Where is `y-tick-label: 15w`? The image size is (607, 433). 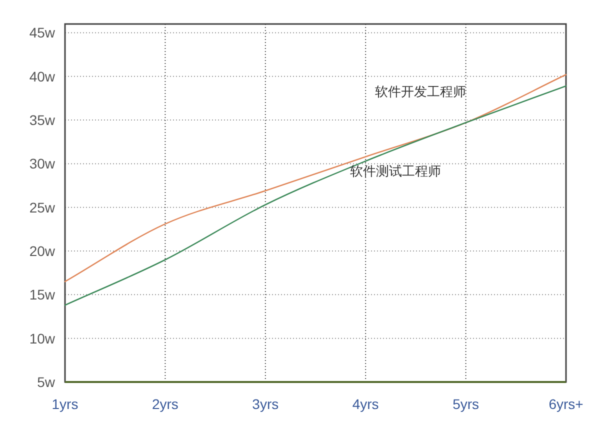 y-tick-label: 15w is located at coordinates (42, 294).